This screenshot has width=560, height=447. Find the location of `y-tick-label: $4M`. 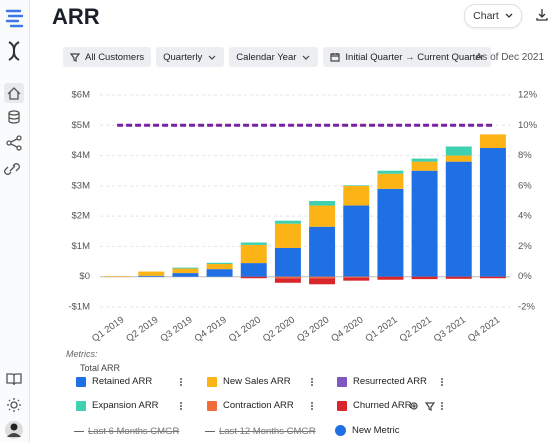

y-tick-label: $4M is located at coordinates (81, 155).